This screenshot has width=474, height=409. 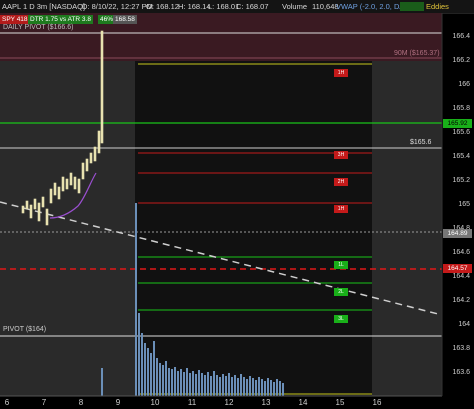 I want to click on y-tick-label: 163.8, so click(x=461, y=348).